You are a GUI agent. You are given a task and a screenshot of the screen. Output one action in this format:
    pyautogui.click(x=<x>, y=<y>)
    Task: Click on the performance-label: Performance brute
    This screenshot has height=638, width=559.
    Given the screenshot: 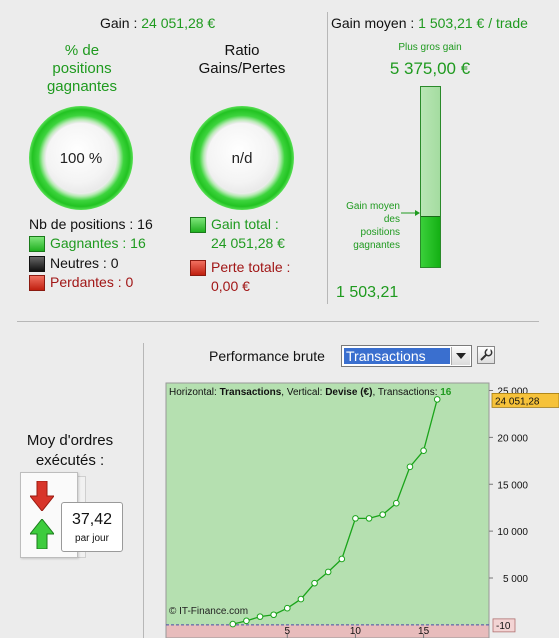 What is the action you would take?
    pyautogui.click(x=267, y=356)
    